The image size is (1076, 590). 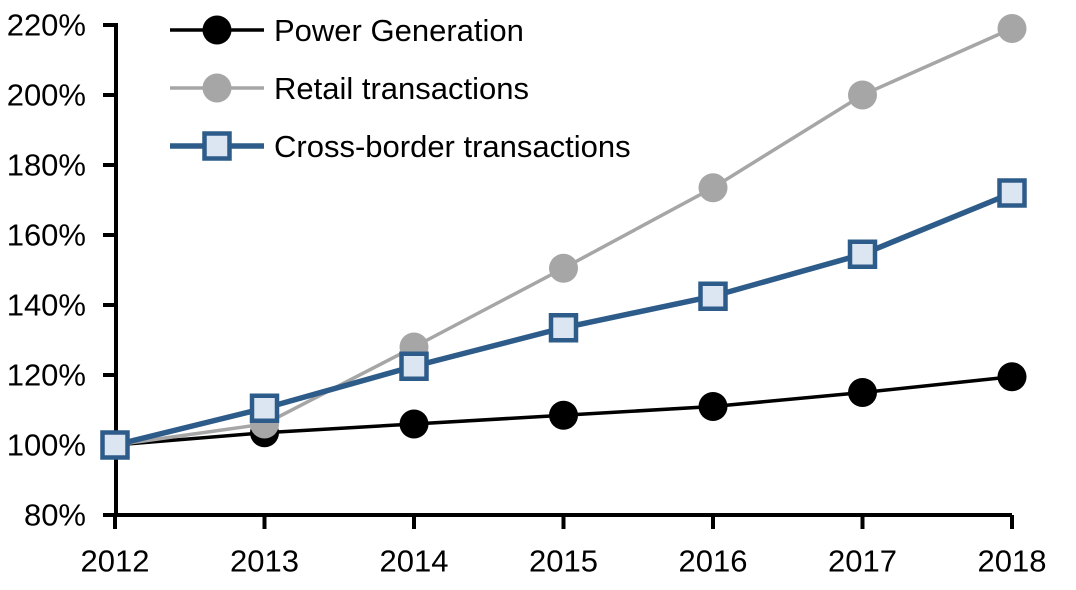 What do you see at coordinates (862, 95) in the screenshot?
I see `marker-retail-transactions-2017` at bounding box center [862, 95].